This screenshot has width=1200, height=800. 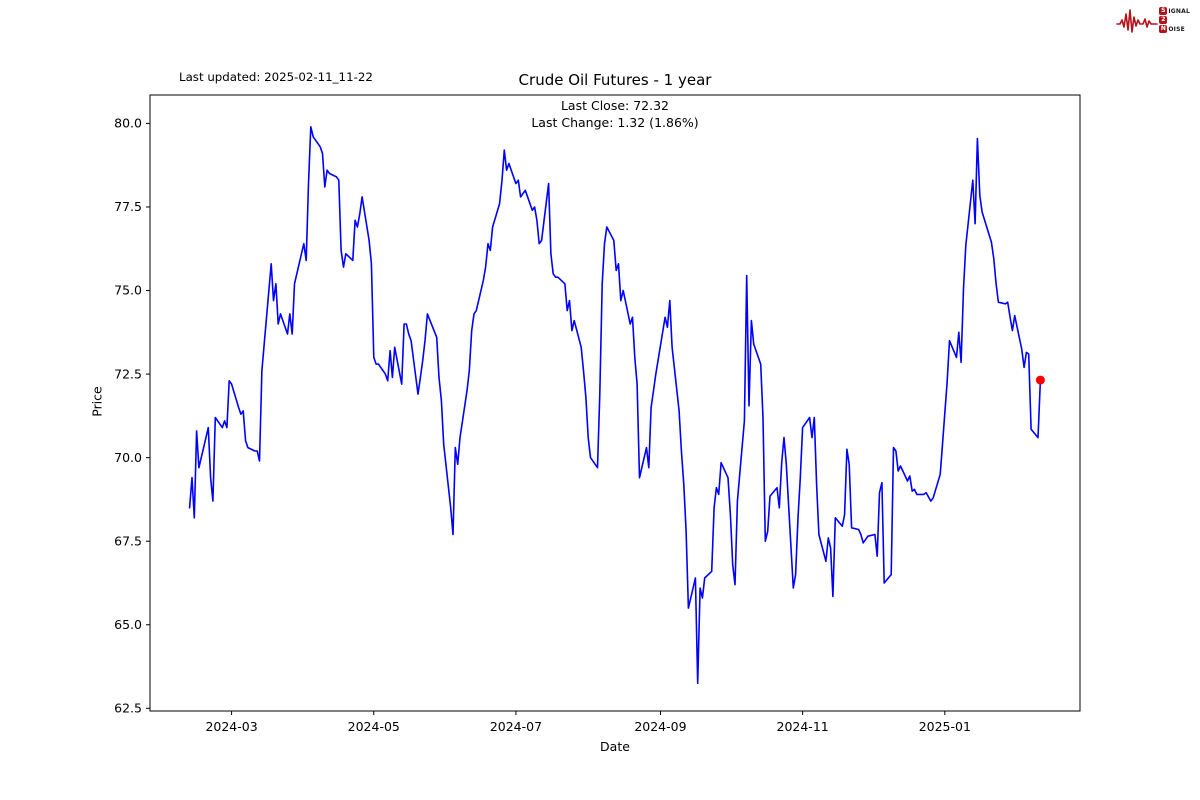 I want to click on y-tick-label: 62.5, so click(x=128, y=708).